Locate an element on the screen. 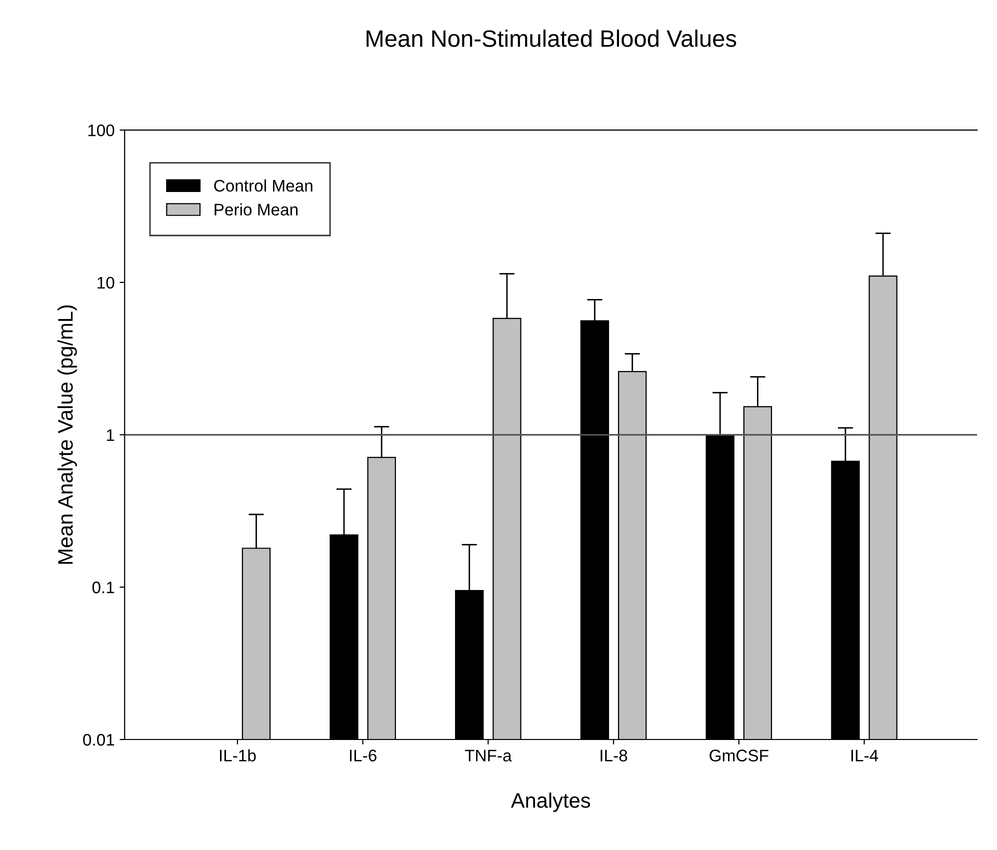  x-tick-label: IL-8 is located at coordinates (614, 756).